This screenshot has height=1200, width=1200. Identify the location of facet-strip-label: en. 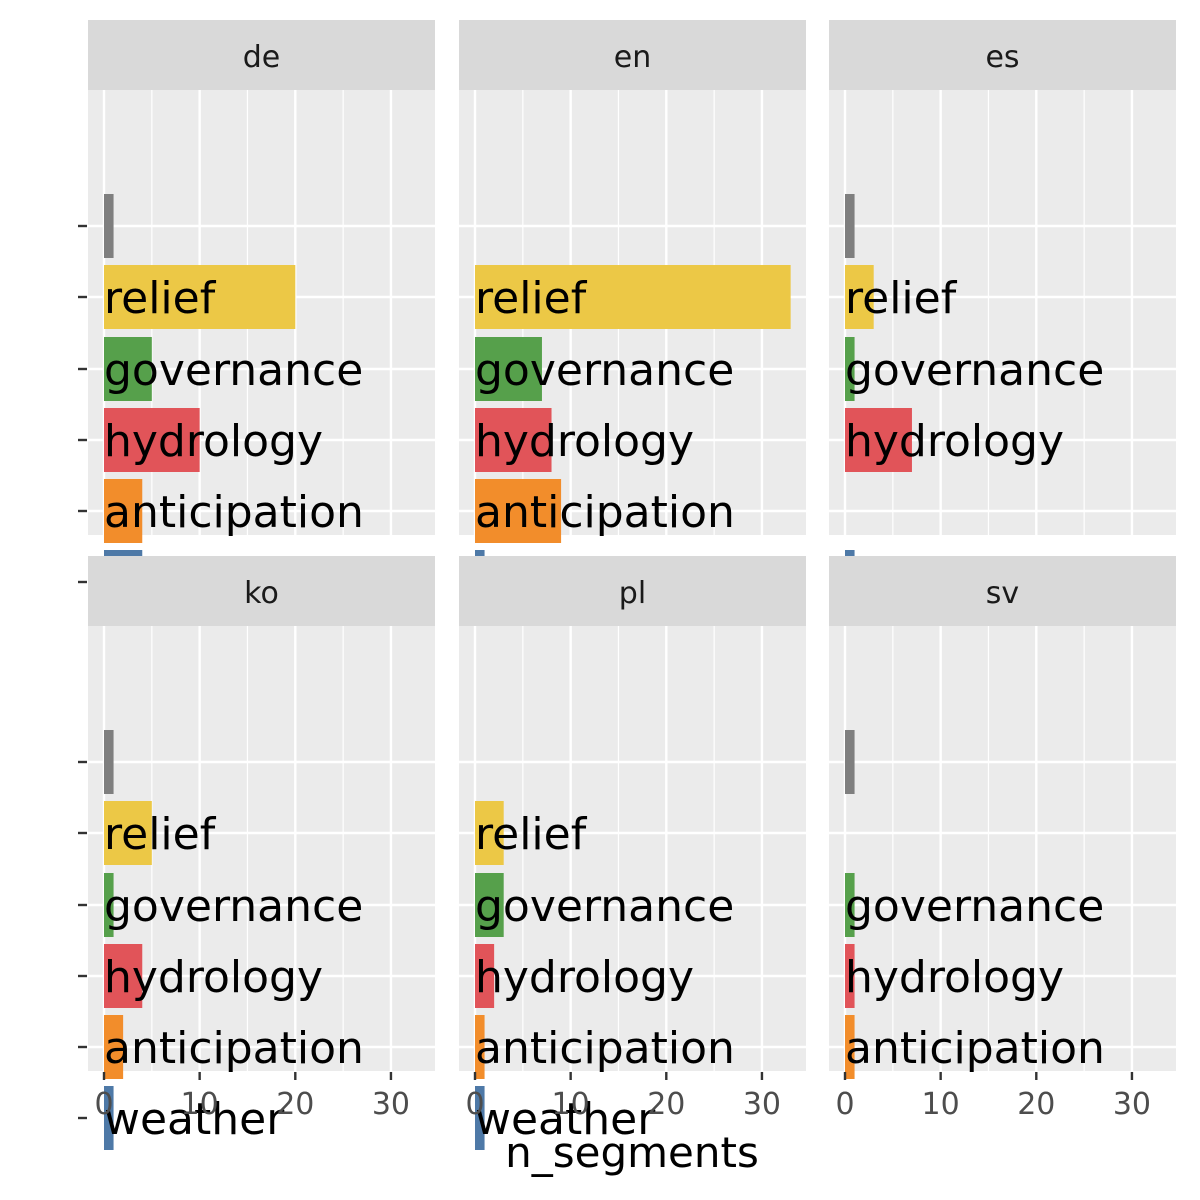
(632, 57).